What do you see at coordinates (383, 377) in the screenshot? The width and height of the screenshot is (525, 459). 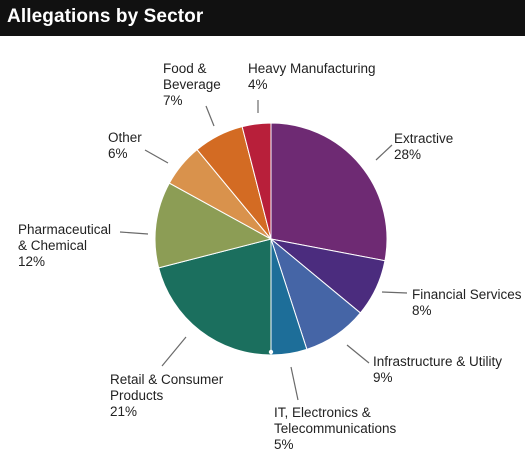 I see `slice-percent: 9%` at bounding box center [383, 377].